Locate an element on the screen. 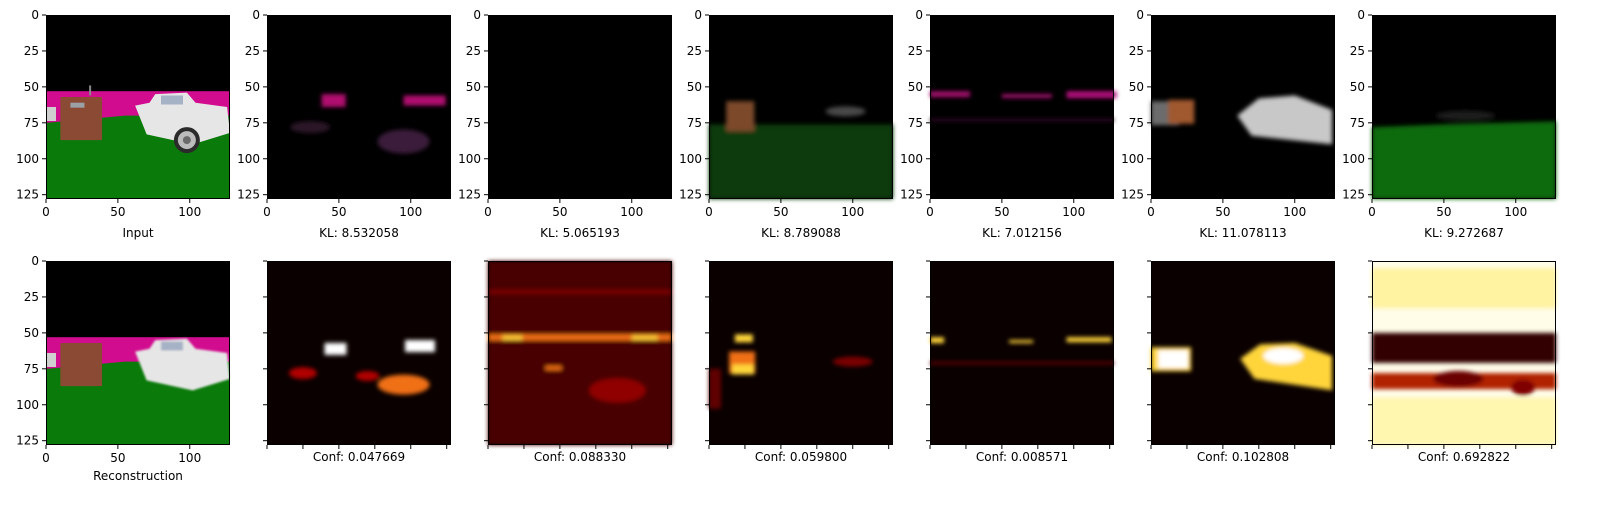  top-panel: 0 50 100 0 25 50 75 100 125 Input is located at coordinates (123, 124).